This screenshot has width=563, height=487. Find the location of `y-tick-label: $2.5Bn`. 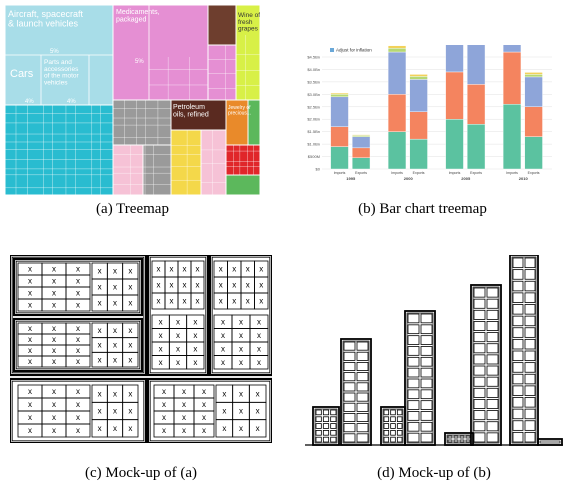

y-tick-label: $2.5Bn is located at coordinates (313, 106).